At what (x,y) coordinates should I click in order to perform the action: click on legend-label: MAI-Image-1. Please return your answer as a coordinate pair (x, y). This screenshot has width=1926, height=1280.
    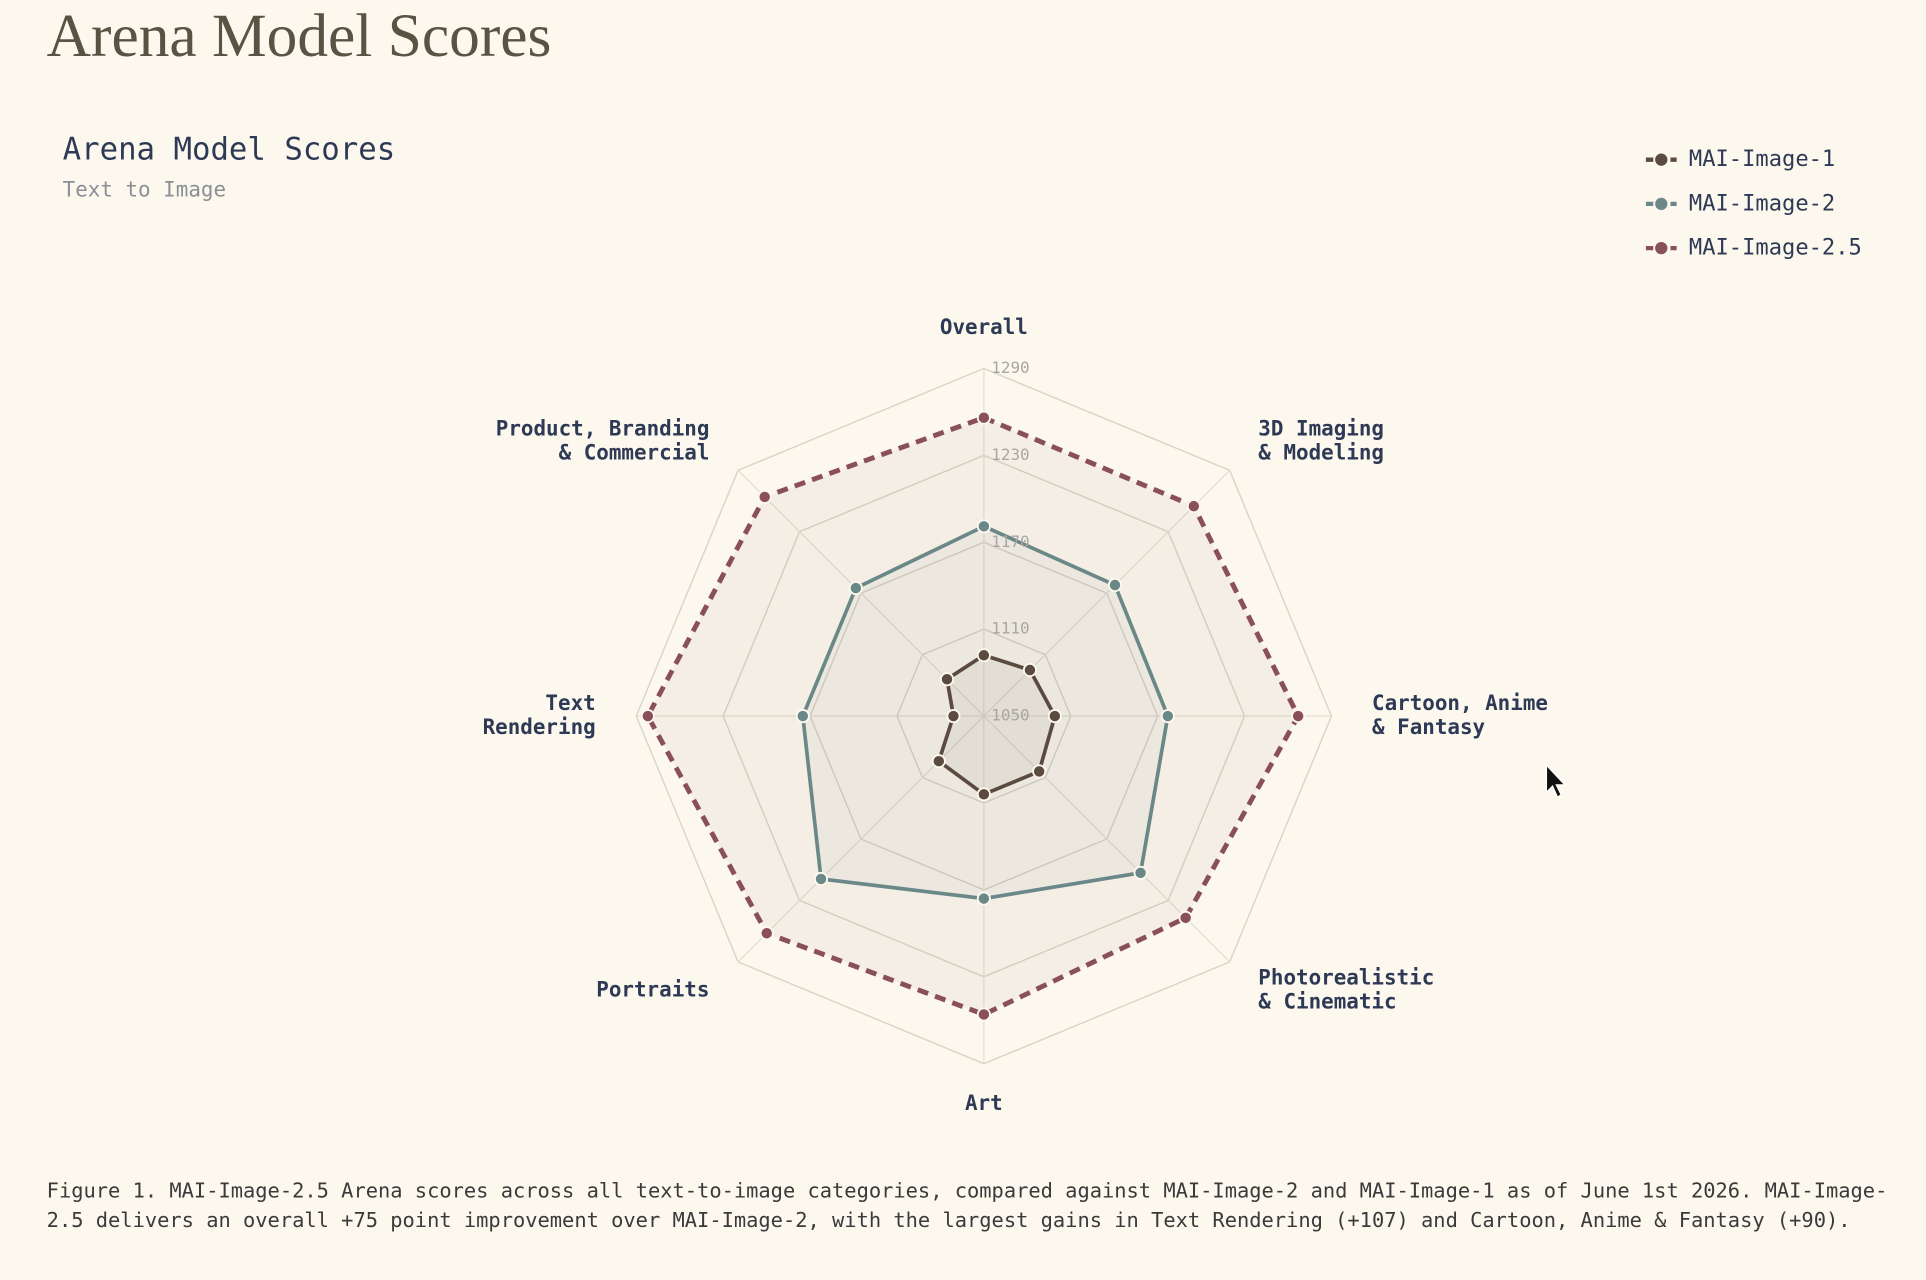
    Looking at the image, I should click on (1762, 159).